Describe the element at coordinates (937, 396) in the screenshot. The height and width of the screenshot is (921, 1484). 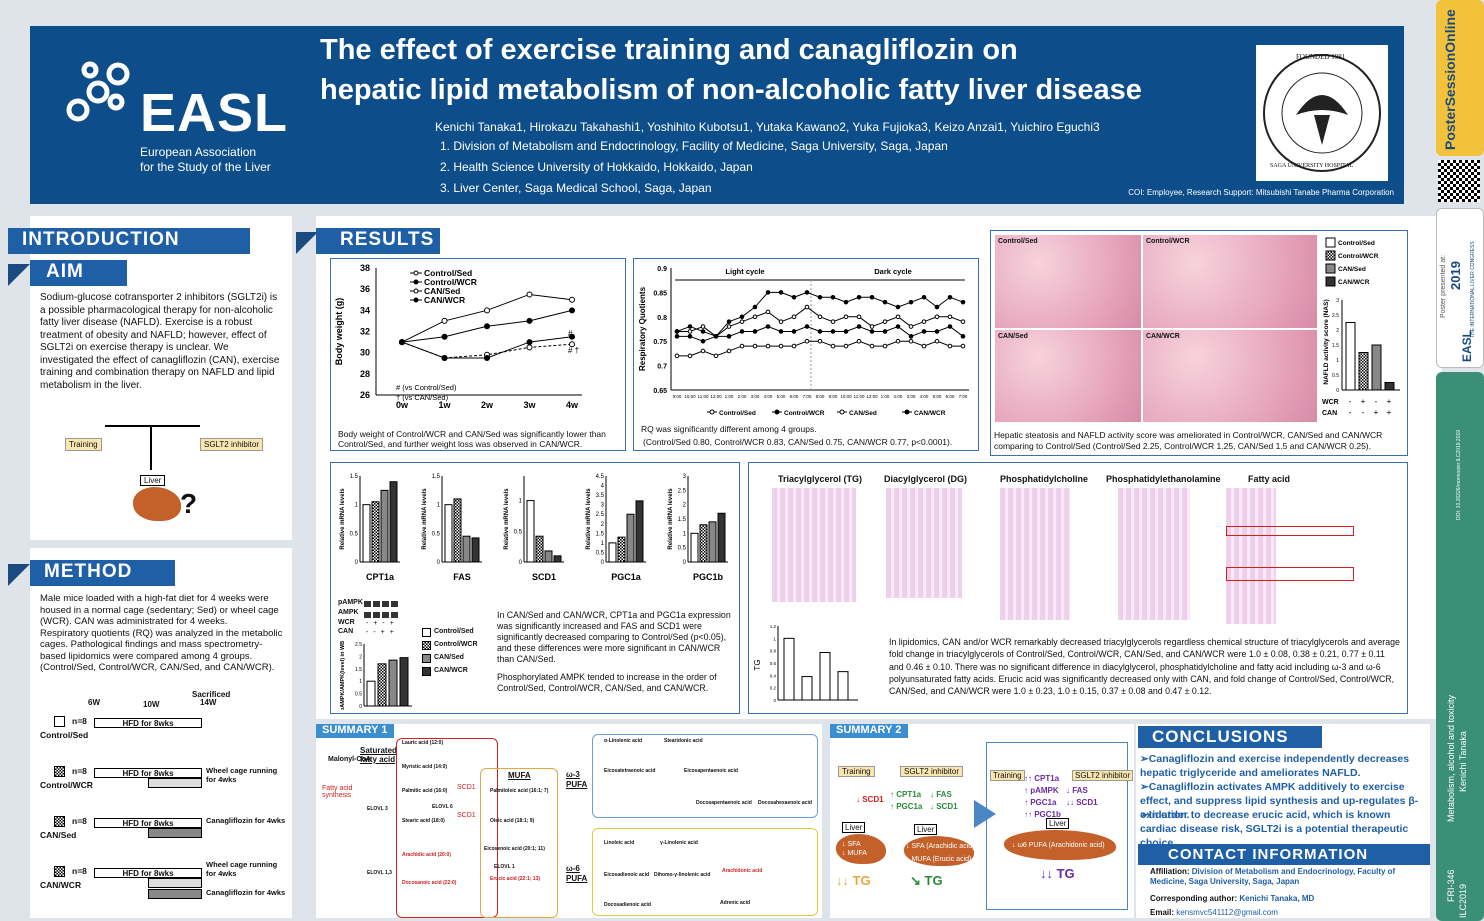
I see `rq-xtick: 5:00` at that location.